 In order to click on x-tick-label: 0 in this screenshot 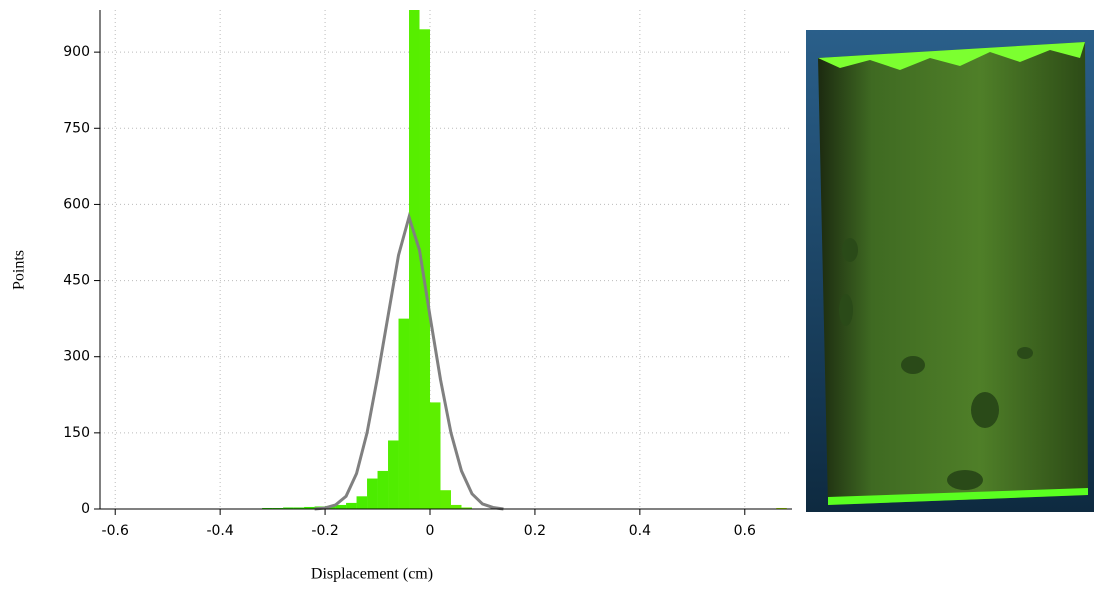, I will do `click(430, 531)`.